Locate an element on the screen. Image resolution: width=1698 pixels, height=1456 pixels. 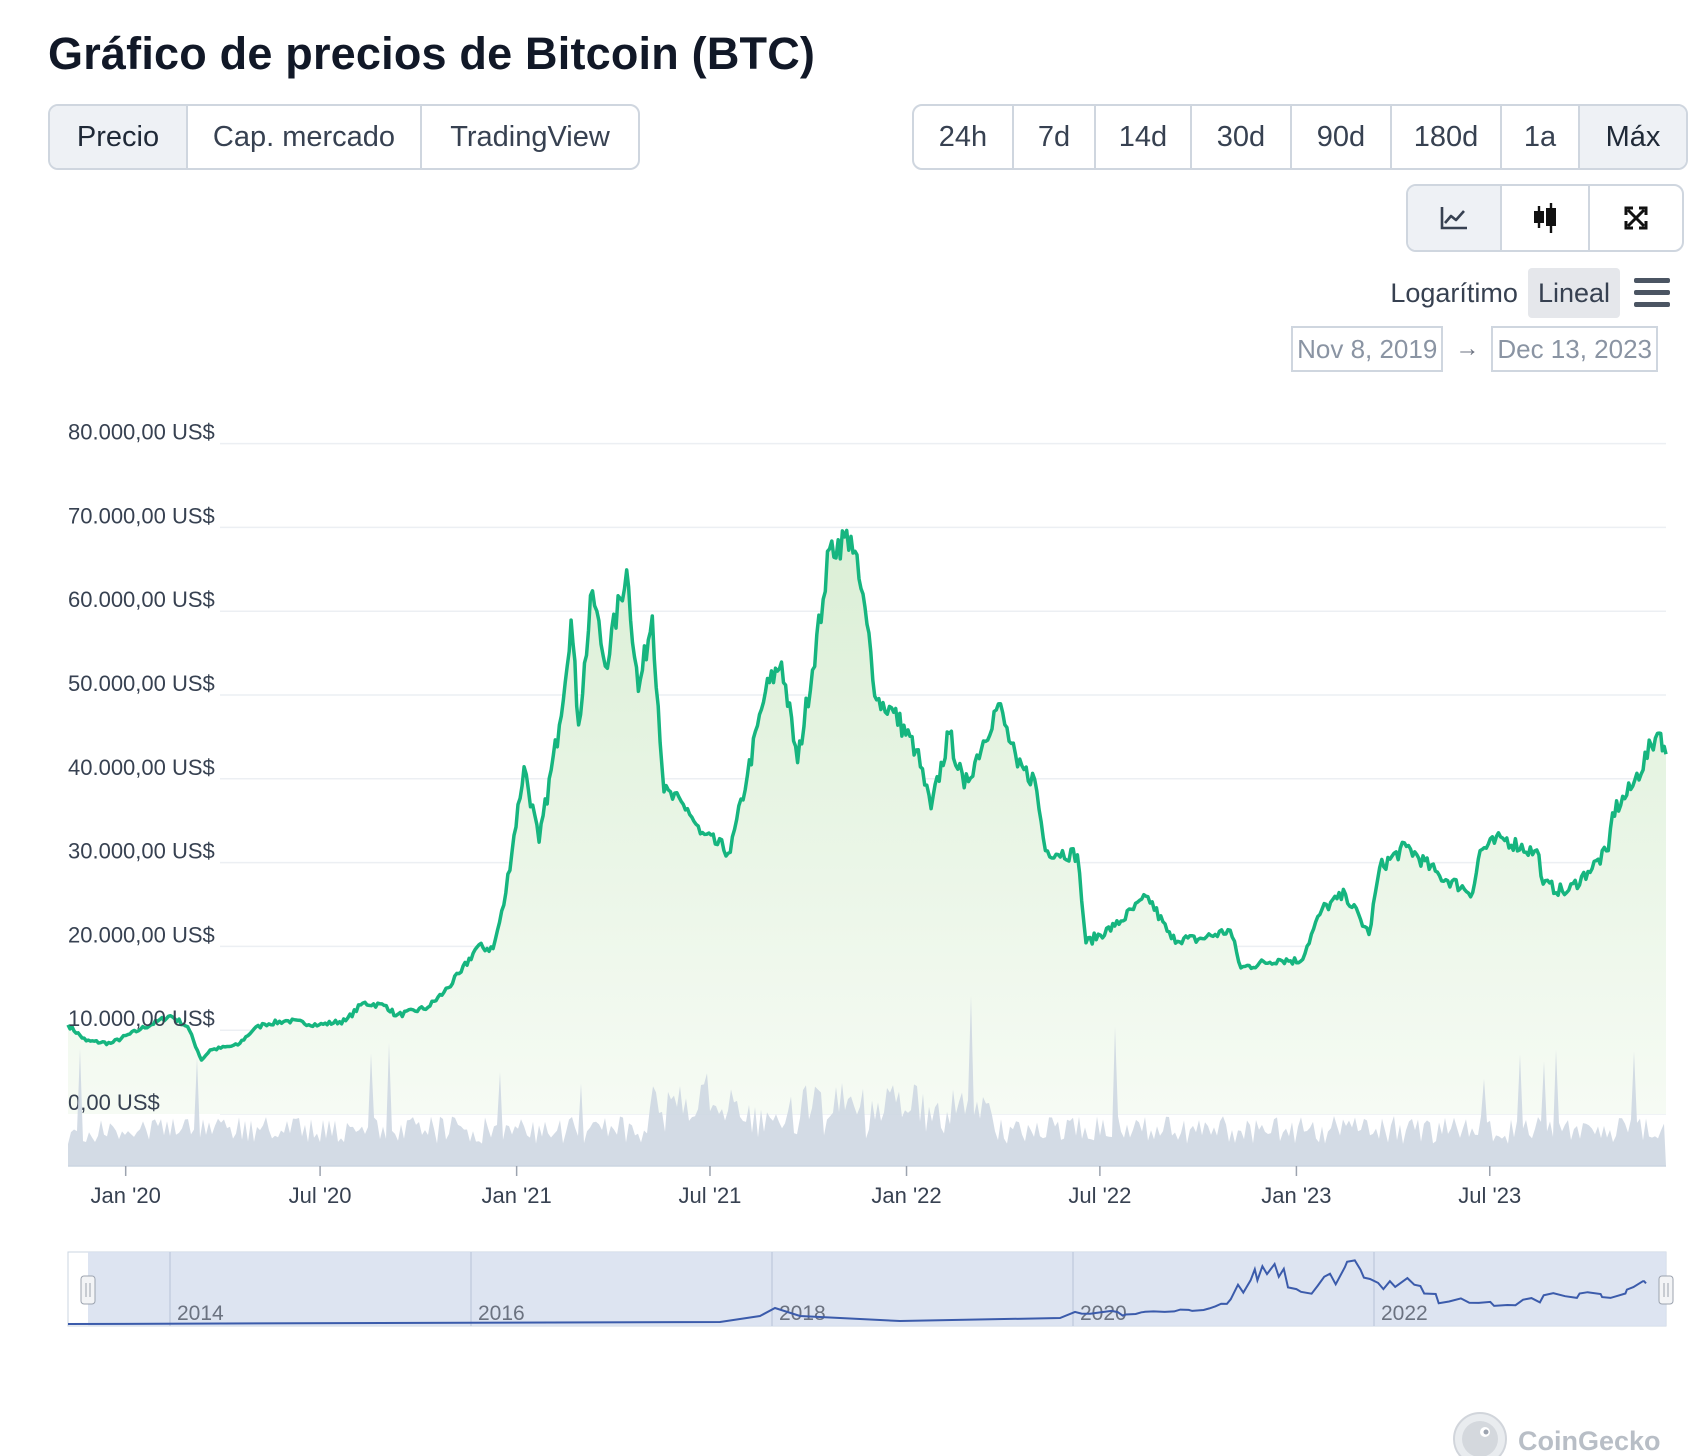
x-tick-label: Jan '20 is located at coordinates (126, 1195).